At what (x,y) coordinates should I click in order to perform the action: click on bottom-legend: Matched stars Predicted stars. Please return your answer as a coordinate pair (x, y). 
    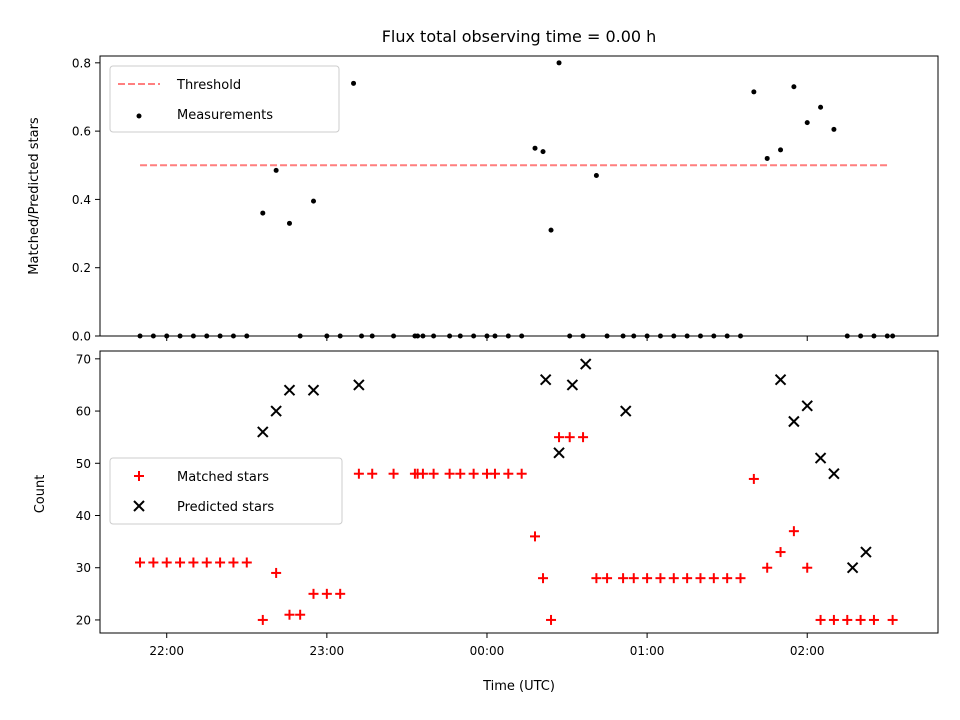
    Looking at the image, I should click on (226, 491).